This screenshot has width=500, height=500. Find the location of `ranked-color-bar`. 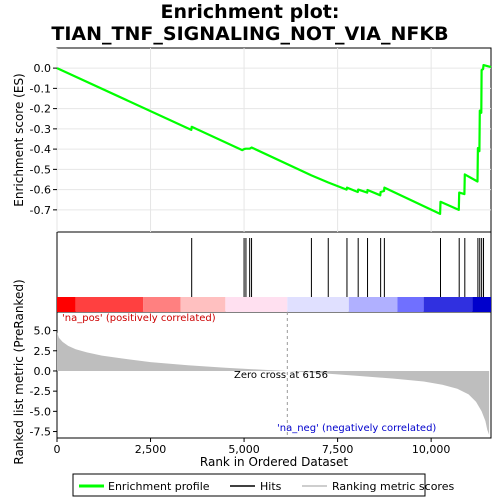

ranked-color-bar is located at coordinates (274, 304).